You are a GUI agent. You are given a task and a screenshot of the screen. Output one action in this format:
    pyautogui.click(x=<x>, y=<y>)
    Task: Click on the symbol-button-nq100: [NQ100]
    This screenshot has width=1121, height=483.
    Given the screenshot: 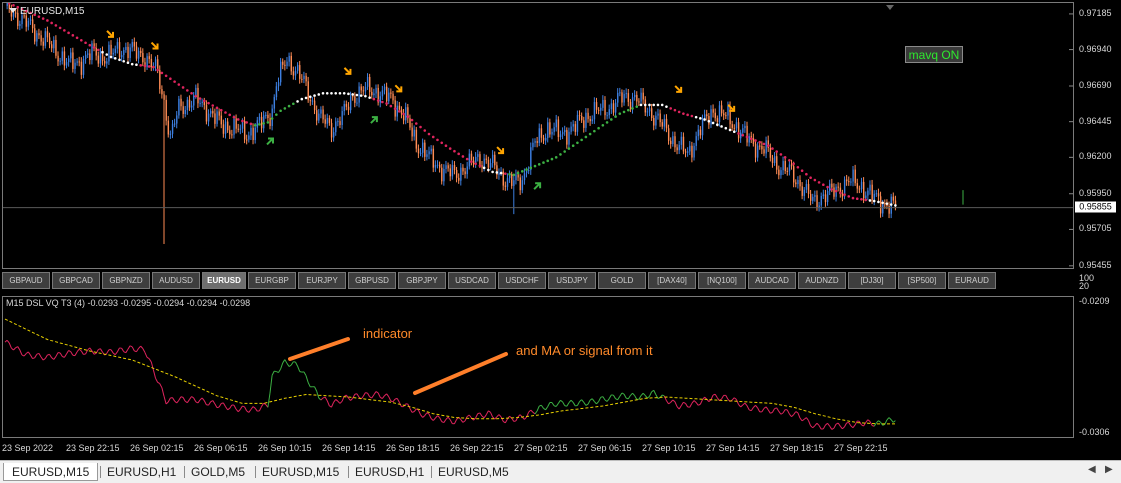 What is the action you would take?
    pyautogui.click(x=722, y=280)
    